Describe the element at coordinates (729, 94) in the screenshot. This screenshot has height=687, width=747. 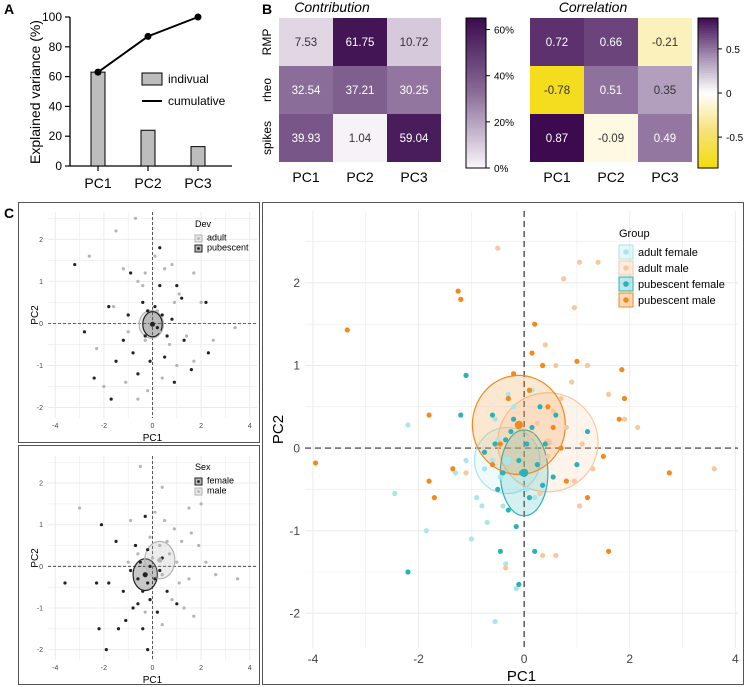
I see `corr-colorbar-label: 0` at that location.